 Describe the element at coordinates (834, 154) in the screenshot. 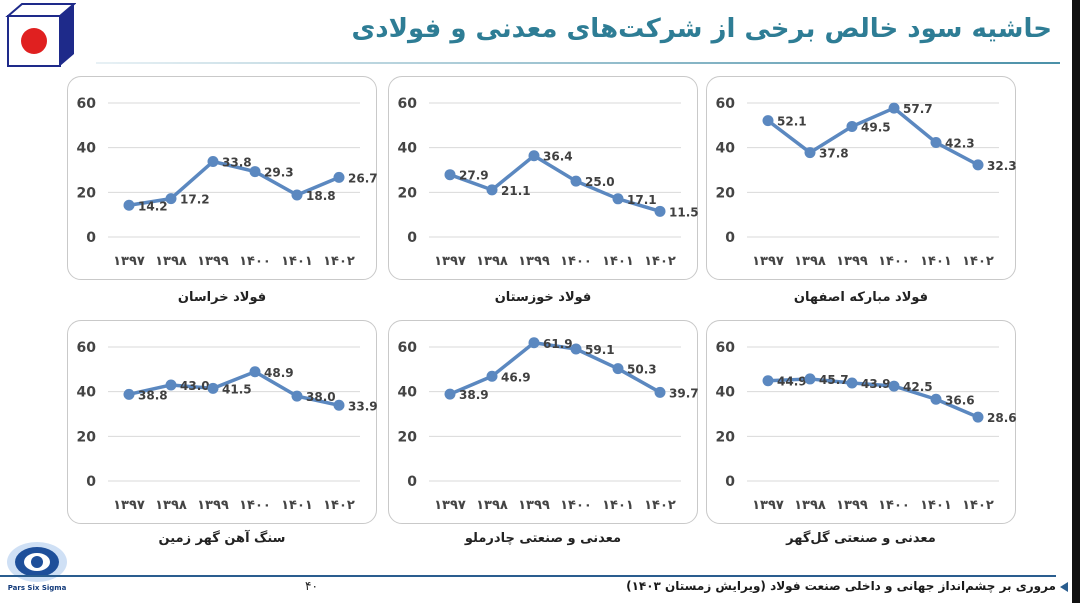

I see `data-label: 37.8` at that location.